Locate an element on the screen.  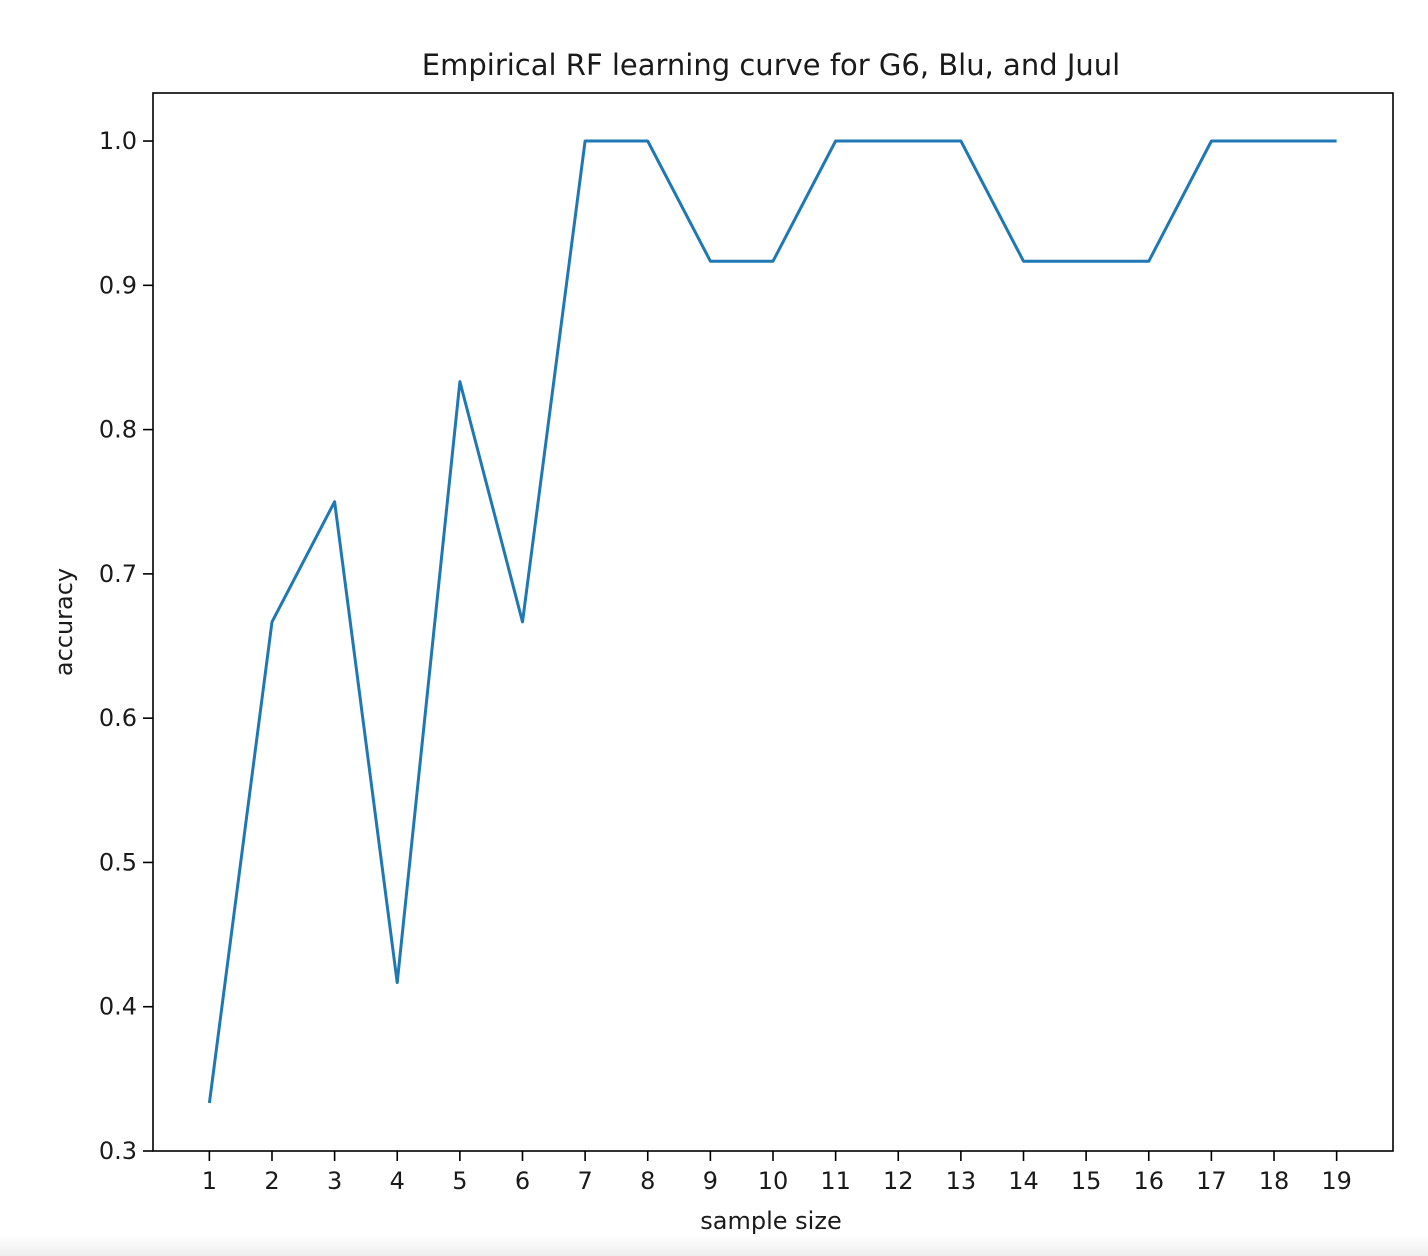
x-tick-label: 15 is located at coordinates (1086, 1181).